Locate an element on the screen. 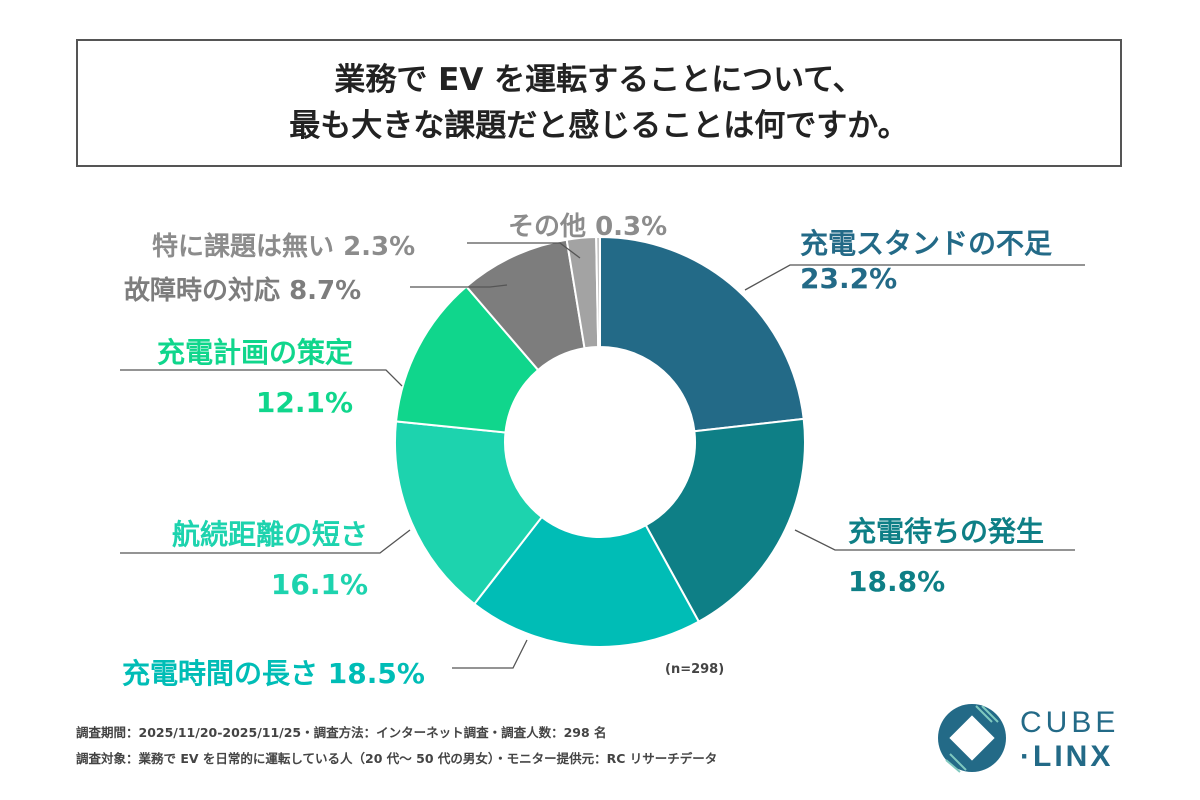  sample-size-note: (n=298) is located at coordinates (695, 669).